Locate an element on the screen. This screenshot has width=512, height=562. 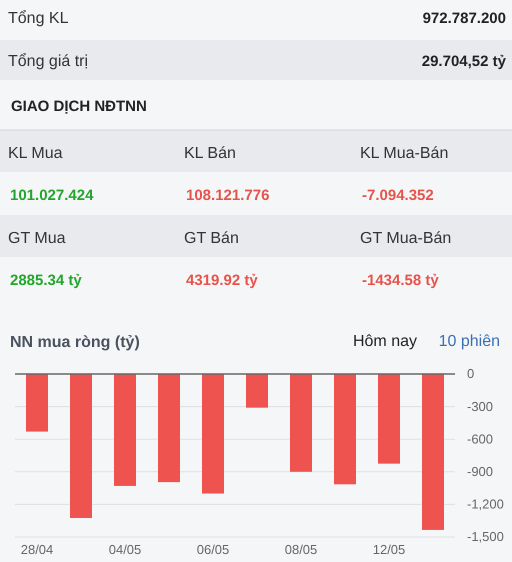
text: -1434.58 tỷ is located at coordinates (401, 280).